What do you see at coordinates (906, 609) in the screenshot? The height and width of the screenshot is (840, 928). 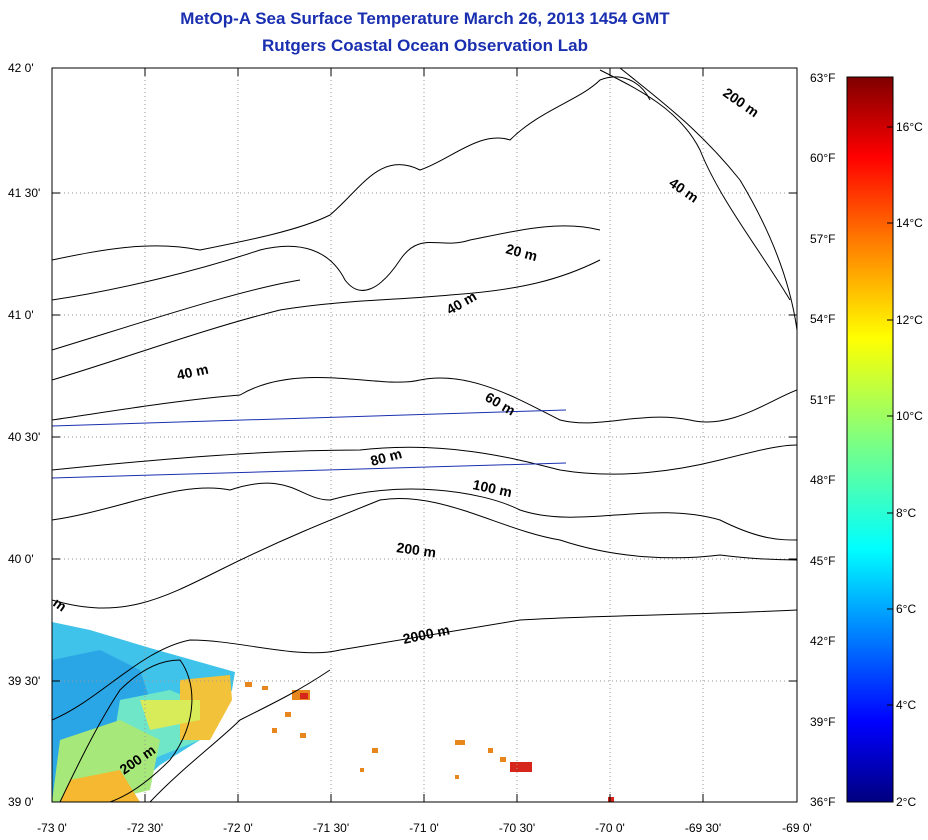 I see `celsius-label: 6°C` at bounding box center [906, 609].